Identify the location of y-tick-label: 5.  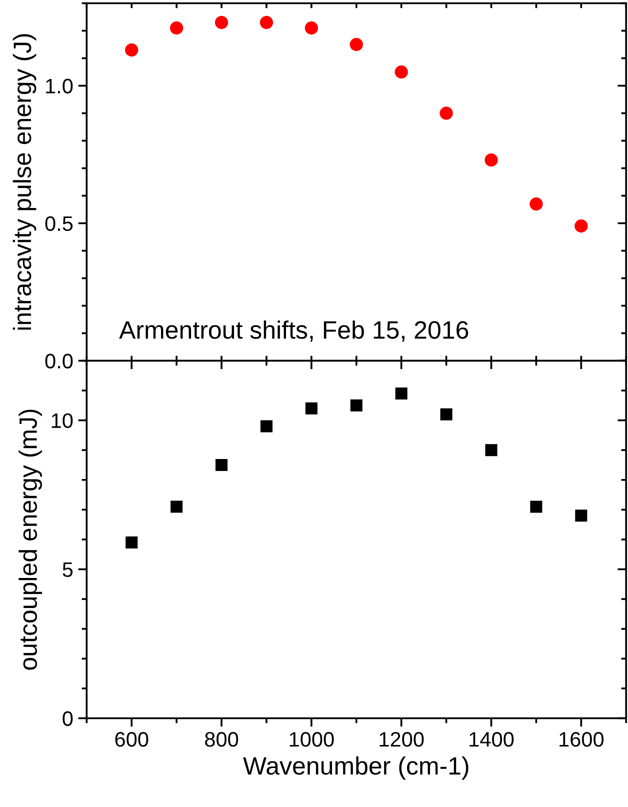
(67, 570).